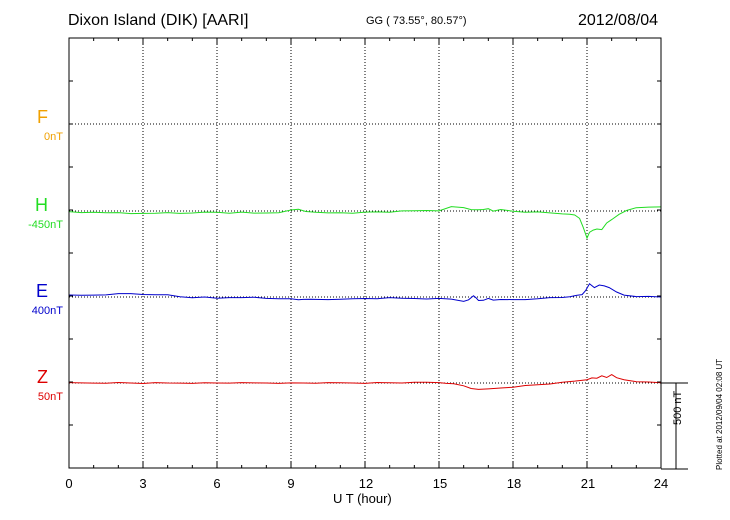 This screenshot has width=730, height=520. I want to click on component-label-h: H, so click(41, 205).